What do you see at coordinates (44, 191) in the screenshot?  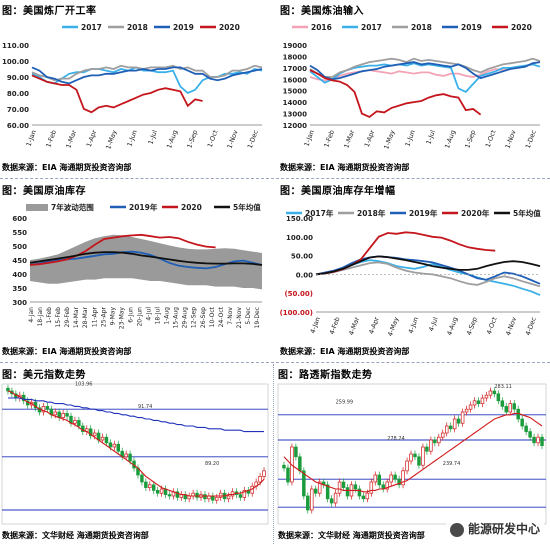 I see `chart-title: 图：美国原油库存` at bounding box center [44, 191].